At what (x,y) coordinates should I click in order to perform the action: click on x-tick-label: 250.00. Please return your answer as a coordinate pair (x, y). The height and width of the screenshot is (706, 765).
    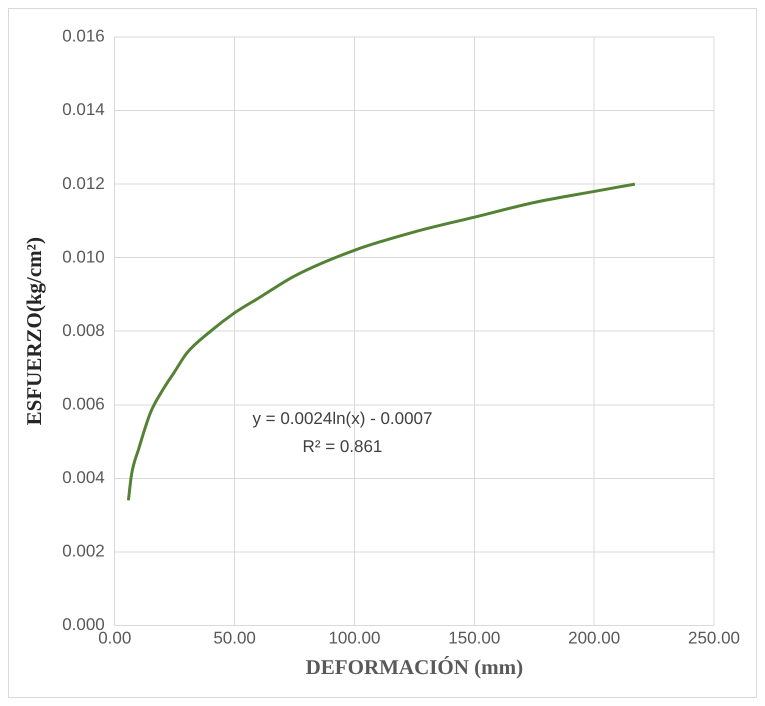
    Looking at the image, I should click on (714, 638).